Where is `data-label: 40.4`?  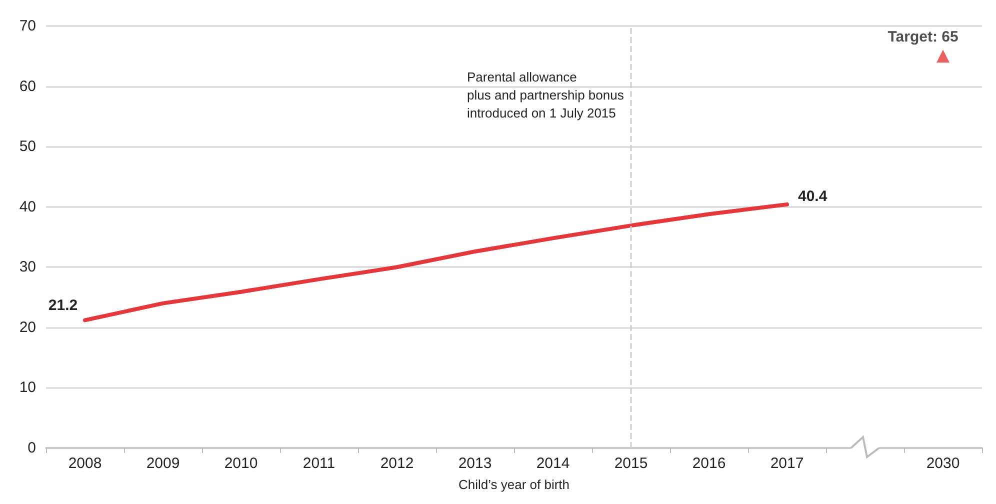 data-label: 40.4 is located at coordinates (813, 196).